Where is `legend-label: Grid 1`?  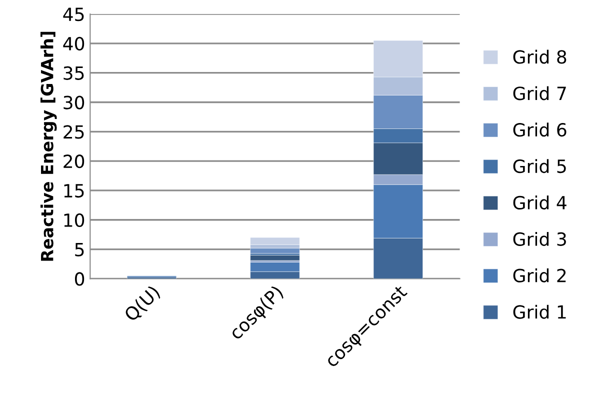
legend-label: Grid 1 is located at coordinates (539, 311).